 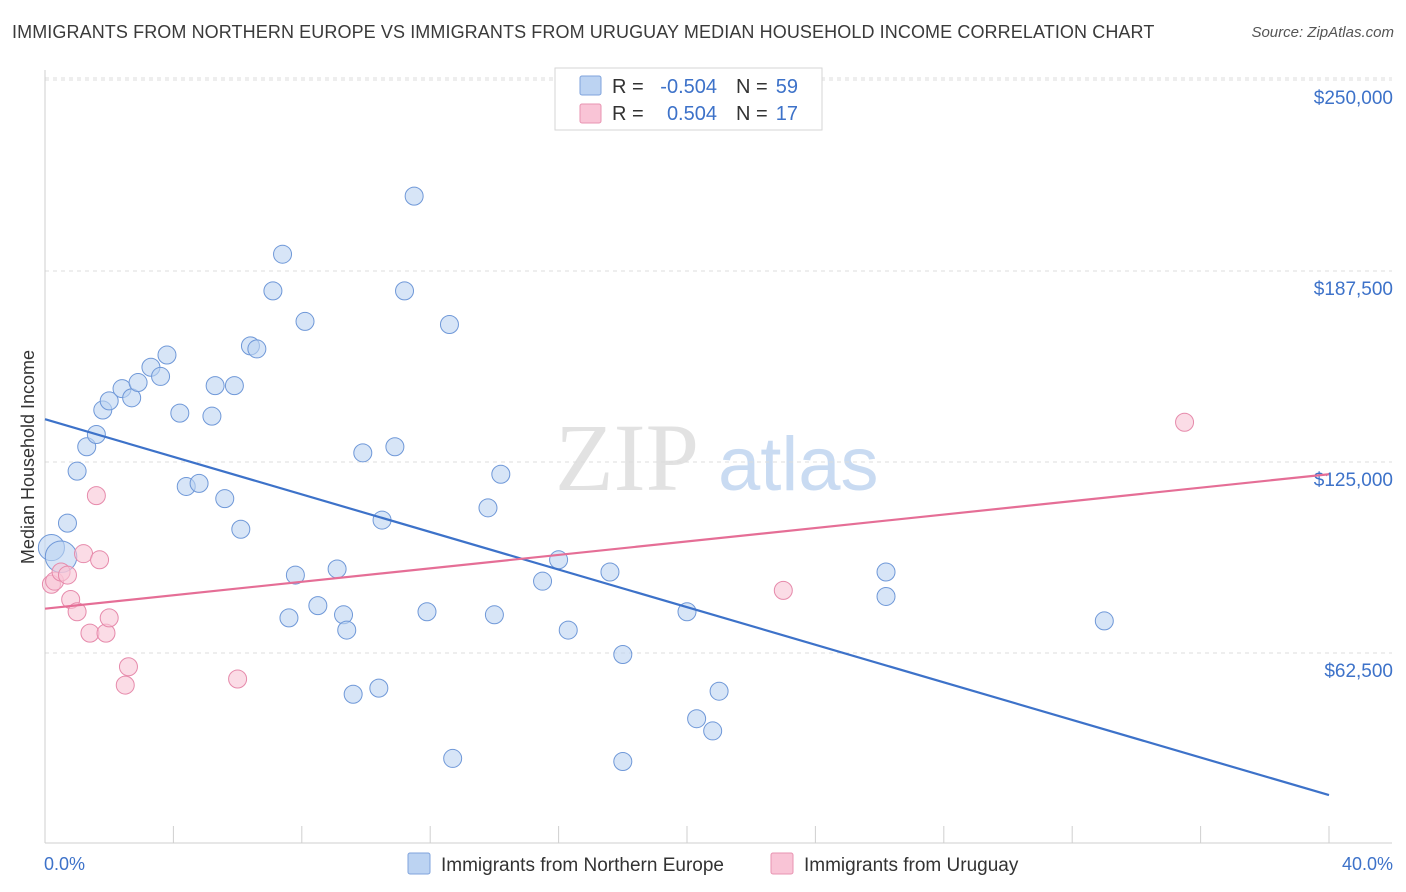 I want to click on source-label: Source: ZipAtlas.com, so click(x=1322, y=32).